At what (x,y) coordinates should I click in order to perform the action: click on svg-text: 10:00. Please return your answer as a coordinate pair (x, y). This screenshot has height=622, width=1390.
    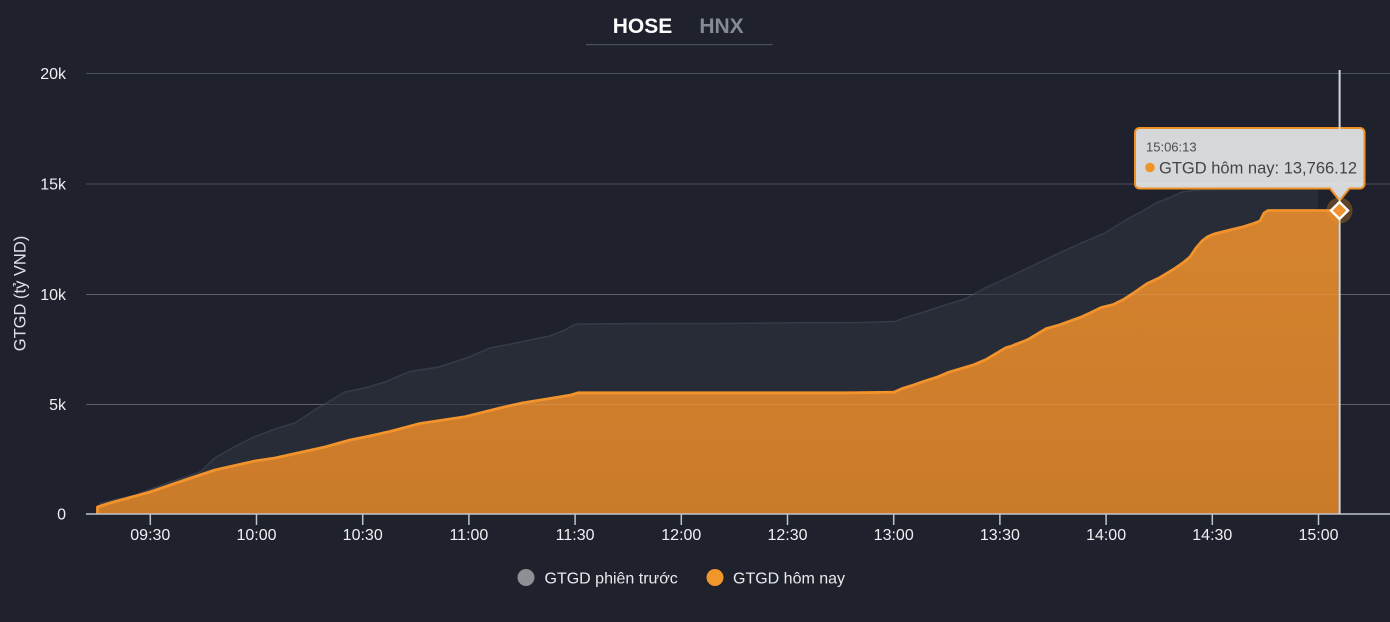
    Looking at the image, I should click on (256, 535).